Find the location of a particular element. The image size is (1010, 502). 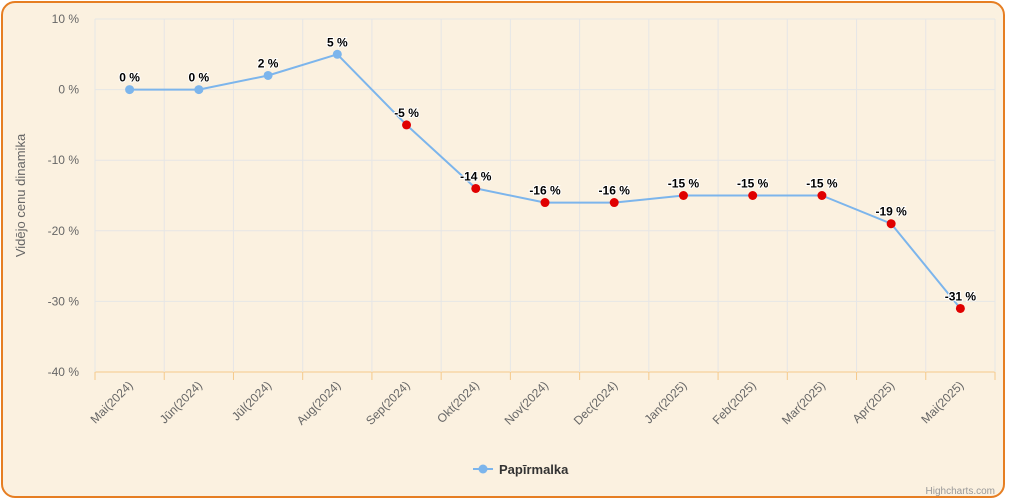

y-tick-label: -30 % is located at coordinates (64, 301).